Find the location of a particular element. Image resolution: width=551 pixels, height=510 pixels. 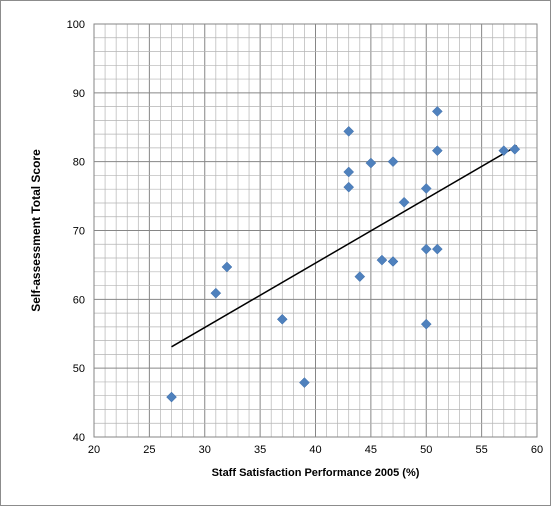

x-tick-label: 45 is located at coordinates (371, 450).